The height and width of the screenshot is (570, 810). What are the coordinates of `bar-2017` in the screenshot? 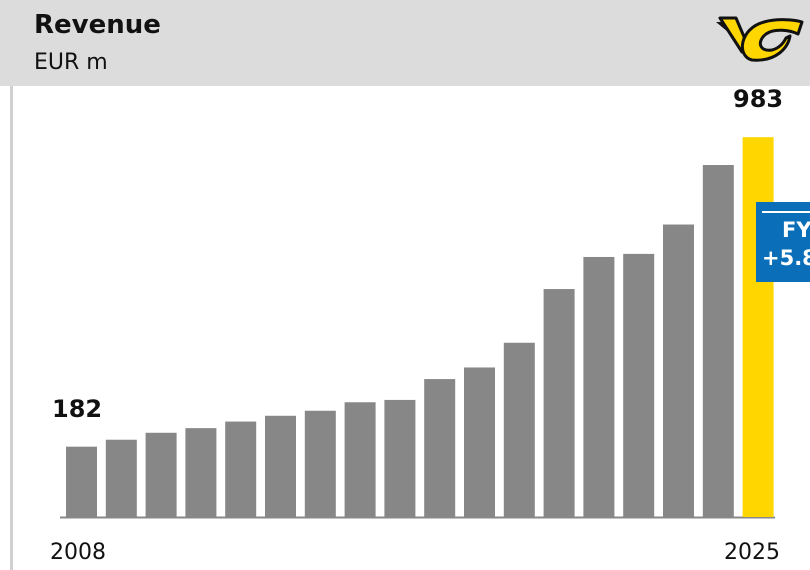 It's located at (440, 448).